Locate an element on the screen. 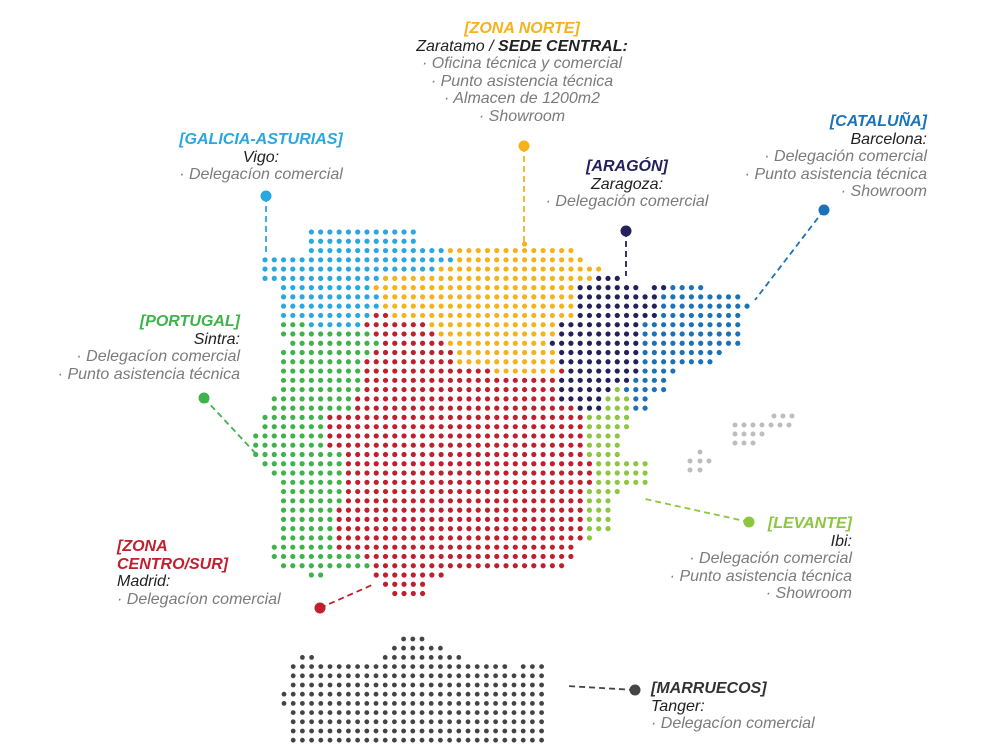  connector-line-cataluna is located at coordinates (789, 255).